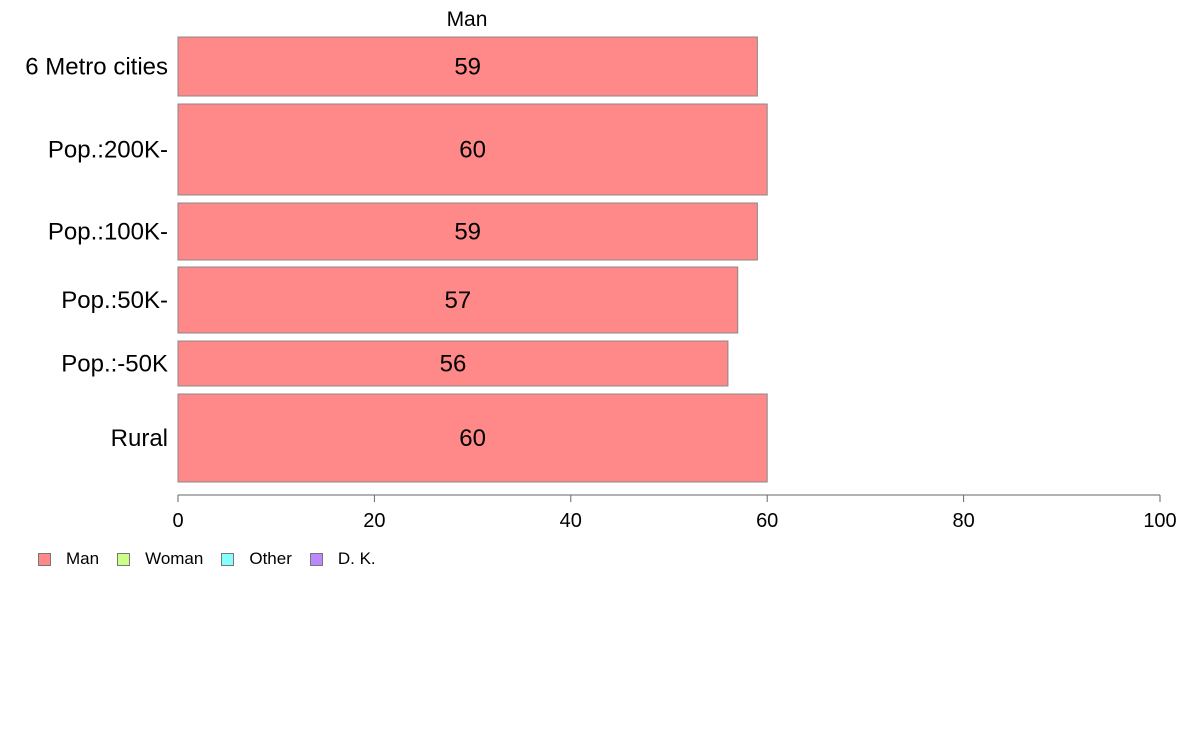 The height and width of the screenshot is (736, 1188). Describe the element at coordinates (139, 438) in the screenshot. I see `category-label: Rural` at that location.